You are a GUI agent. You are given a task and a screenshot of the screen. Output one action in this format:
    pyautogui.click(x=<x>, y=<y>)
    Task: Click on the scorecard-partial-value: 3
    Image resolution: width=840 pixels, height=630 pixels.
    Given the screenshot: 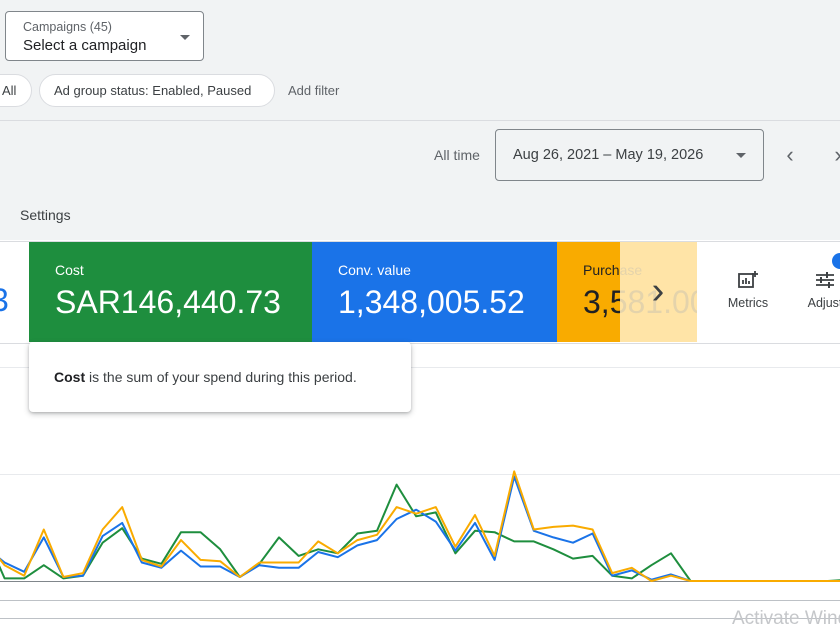 What is the action you would take?
    pyautogui.click(x=4, y=300)
    